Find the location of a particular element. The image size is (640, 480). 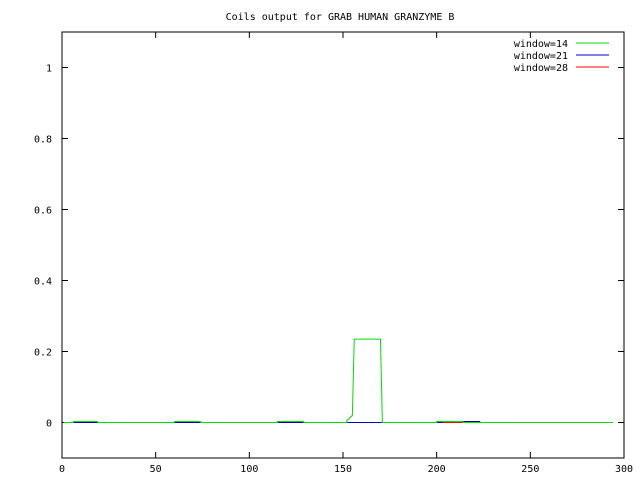

x-tick-label: 200 is located at coordinates (437, 469).